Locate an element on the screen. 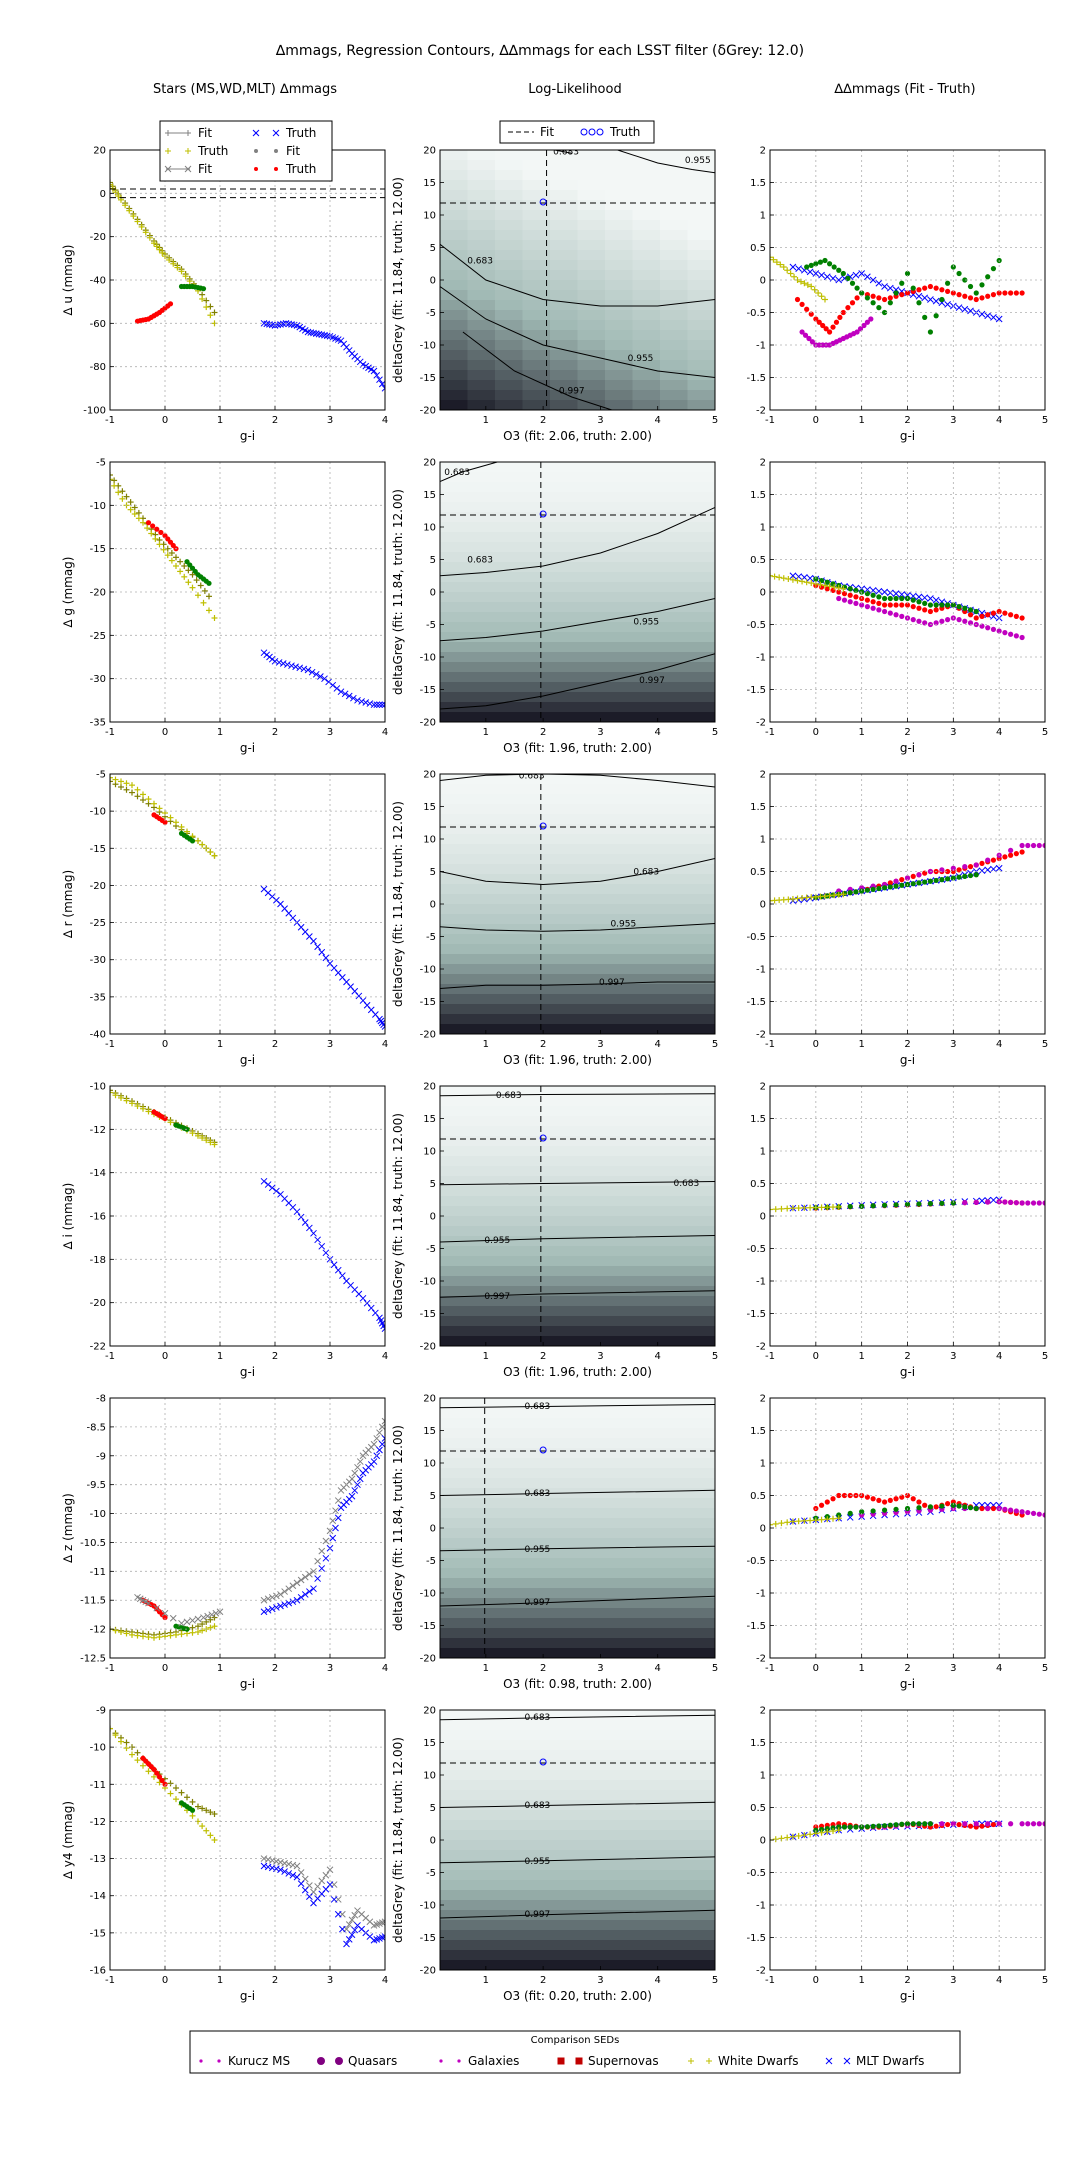 This screenshot has height=2160, width=1080. x-tick-label: 5 is located at coordinates (1045, 420).